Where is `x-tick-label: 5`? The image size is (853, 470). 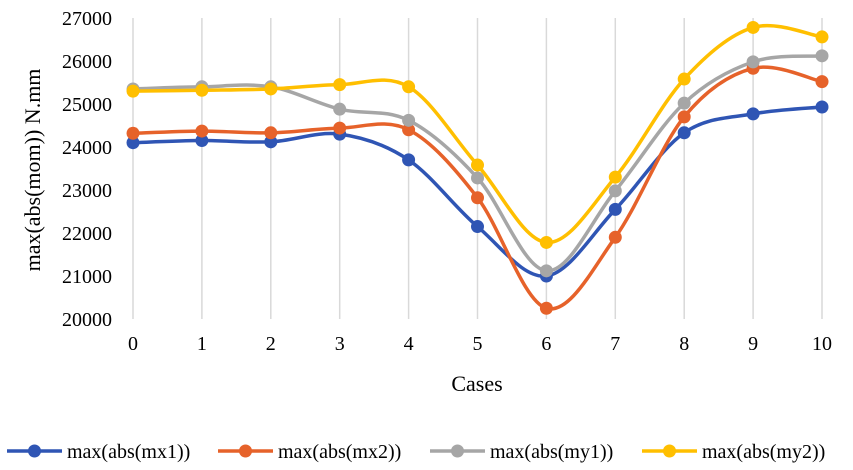 x-tick-label: 5 is located at coordinates (478, 344).